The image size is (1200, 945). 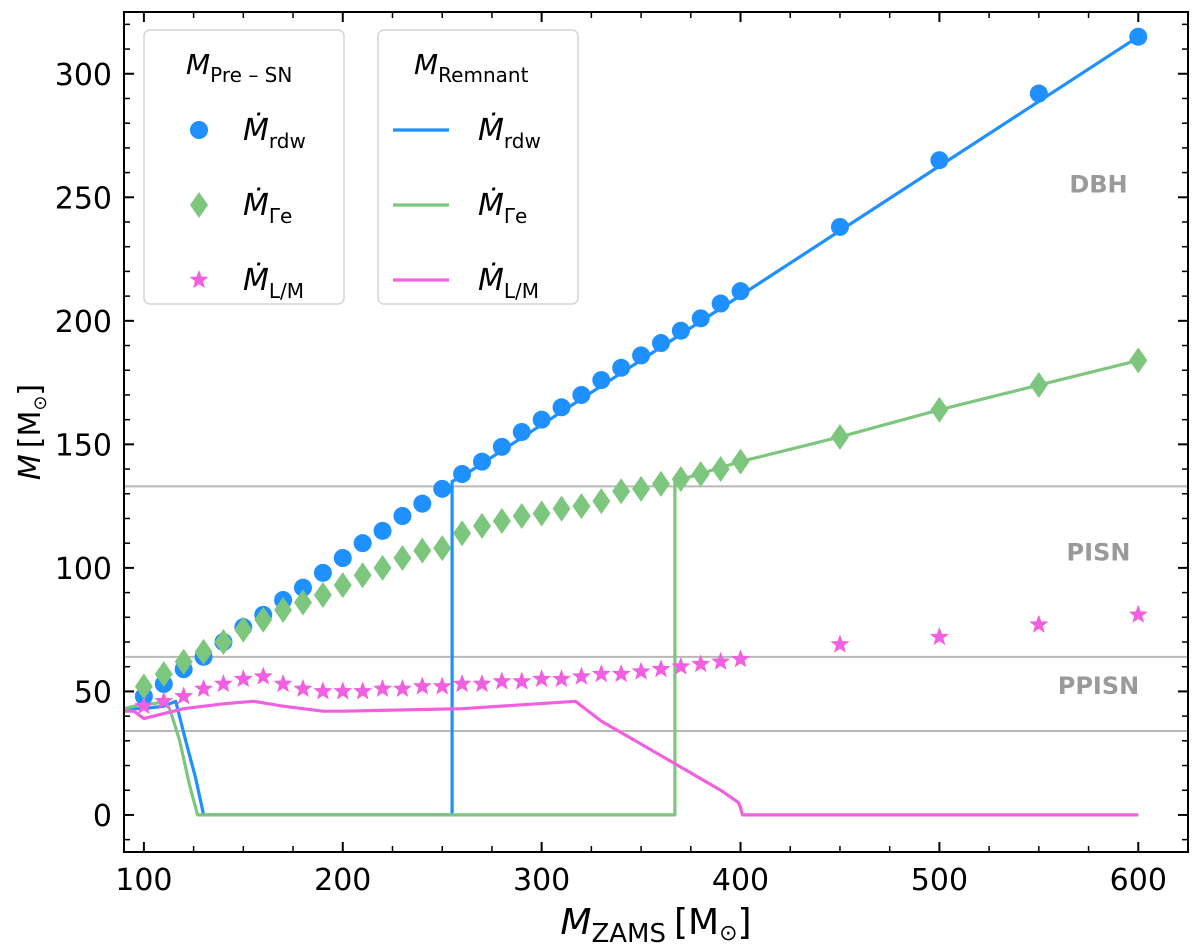 I want to click on legend-pre-sn-title: MPre – SN, so click(x=239, y=67).